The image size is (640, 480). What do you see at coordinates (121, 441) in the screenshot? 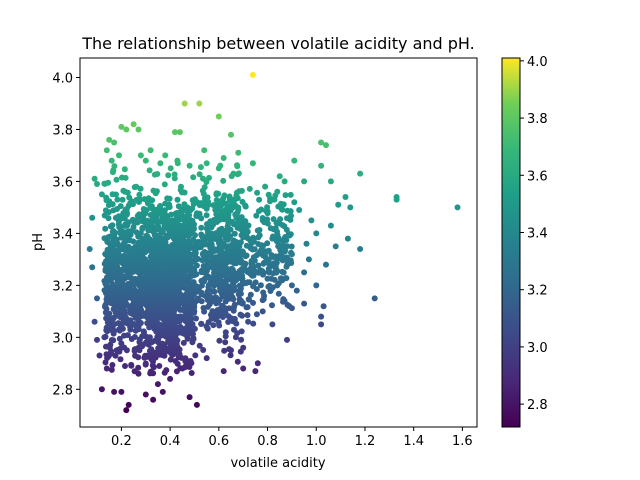
I see `x-tick-label: 0.2` at bounding box center [121, 441].